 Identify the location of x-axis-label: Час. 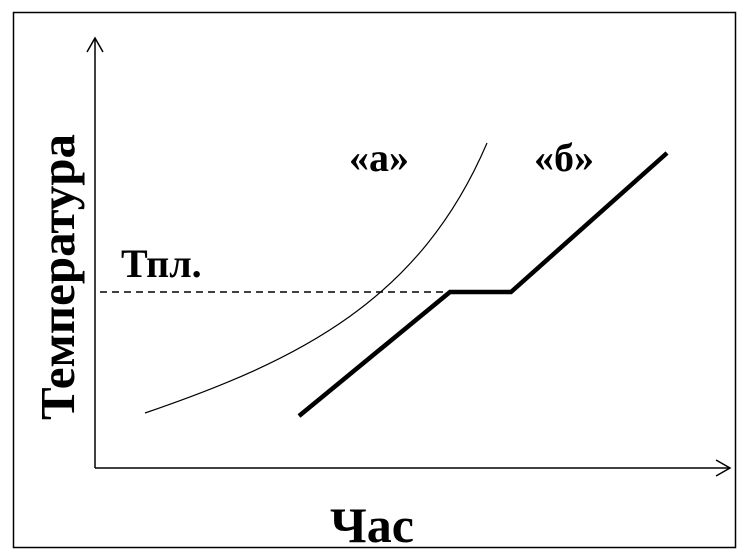
(372, 523).